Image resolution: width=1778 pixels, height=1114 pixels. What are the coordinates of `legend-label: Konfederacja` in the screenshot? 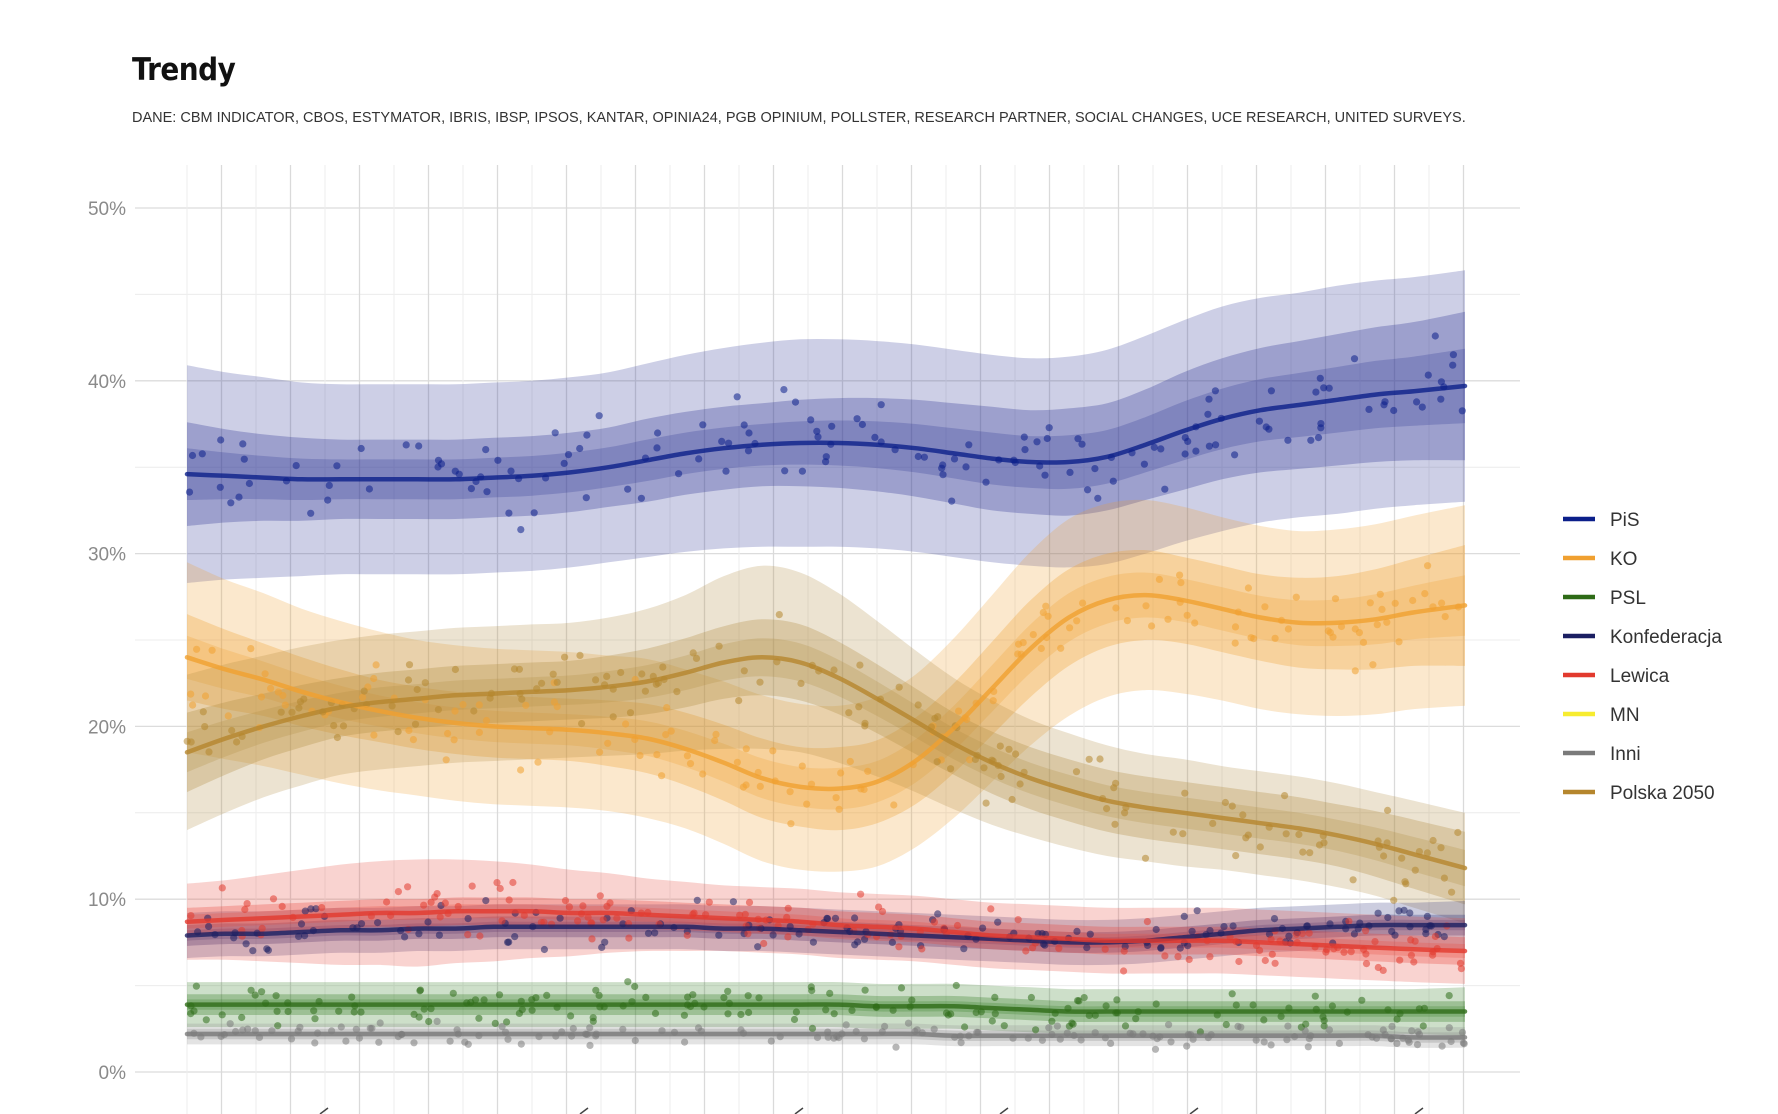 It's located at (1666, 637).